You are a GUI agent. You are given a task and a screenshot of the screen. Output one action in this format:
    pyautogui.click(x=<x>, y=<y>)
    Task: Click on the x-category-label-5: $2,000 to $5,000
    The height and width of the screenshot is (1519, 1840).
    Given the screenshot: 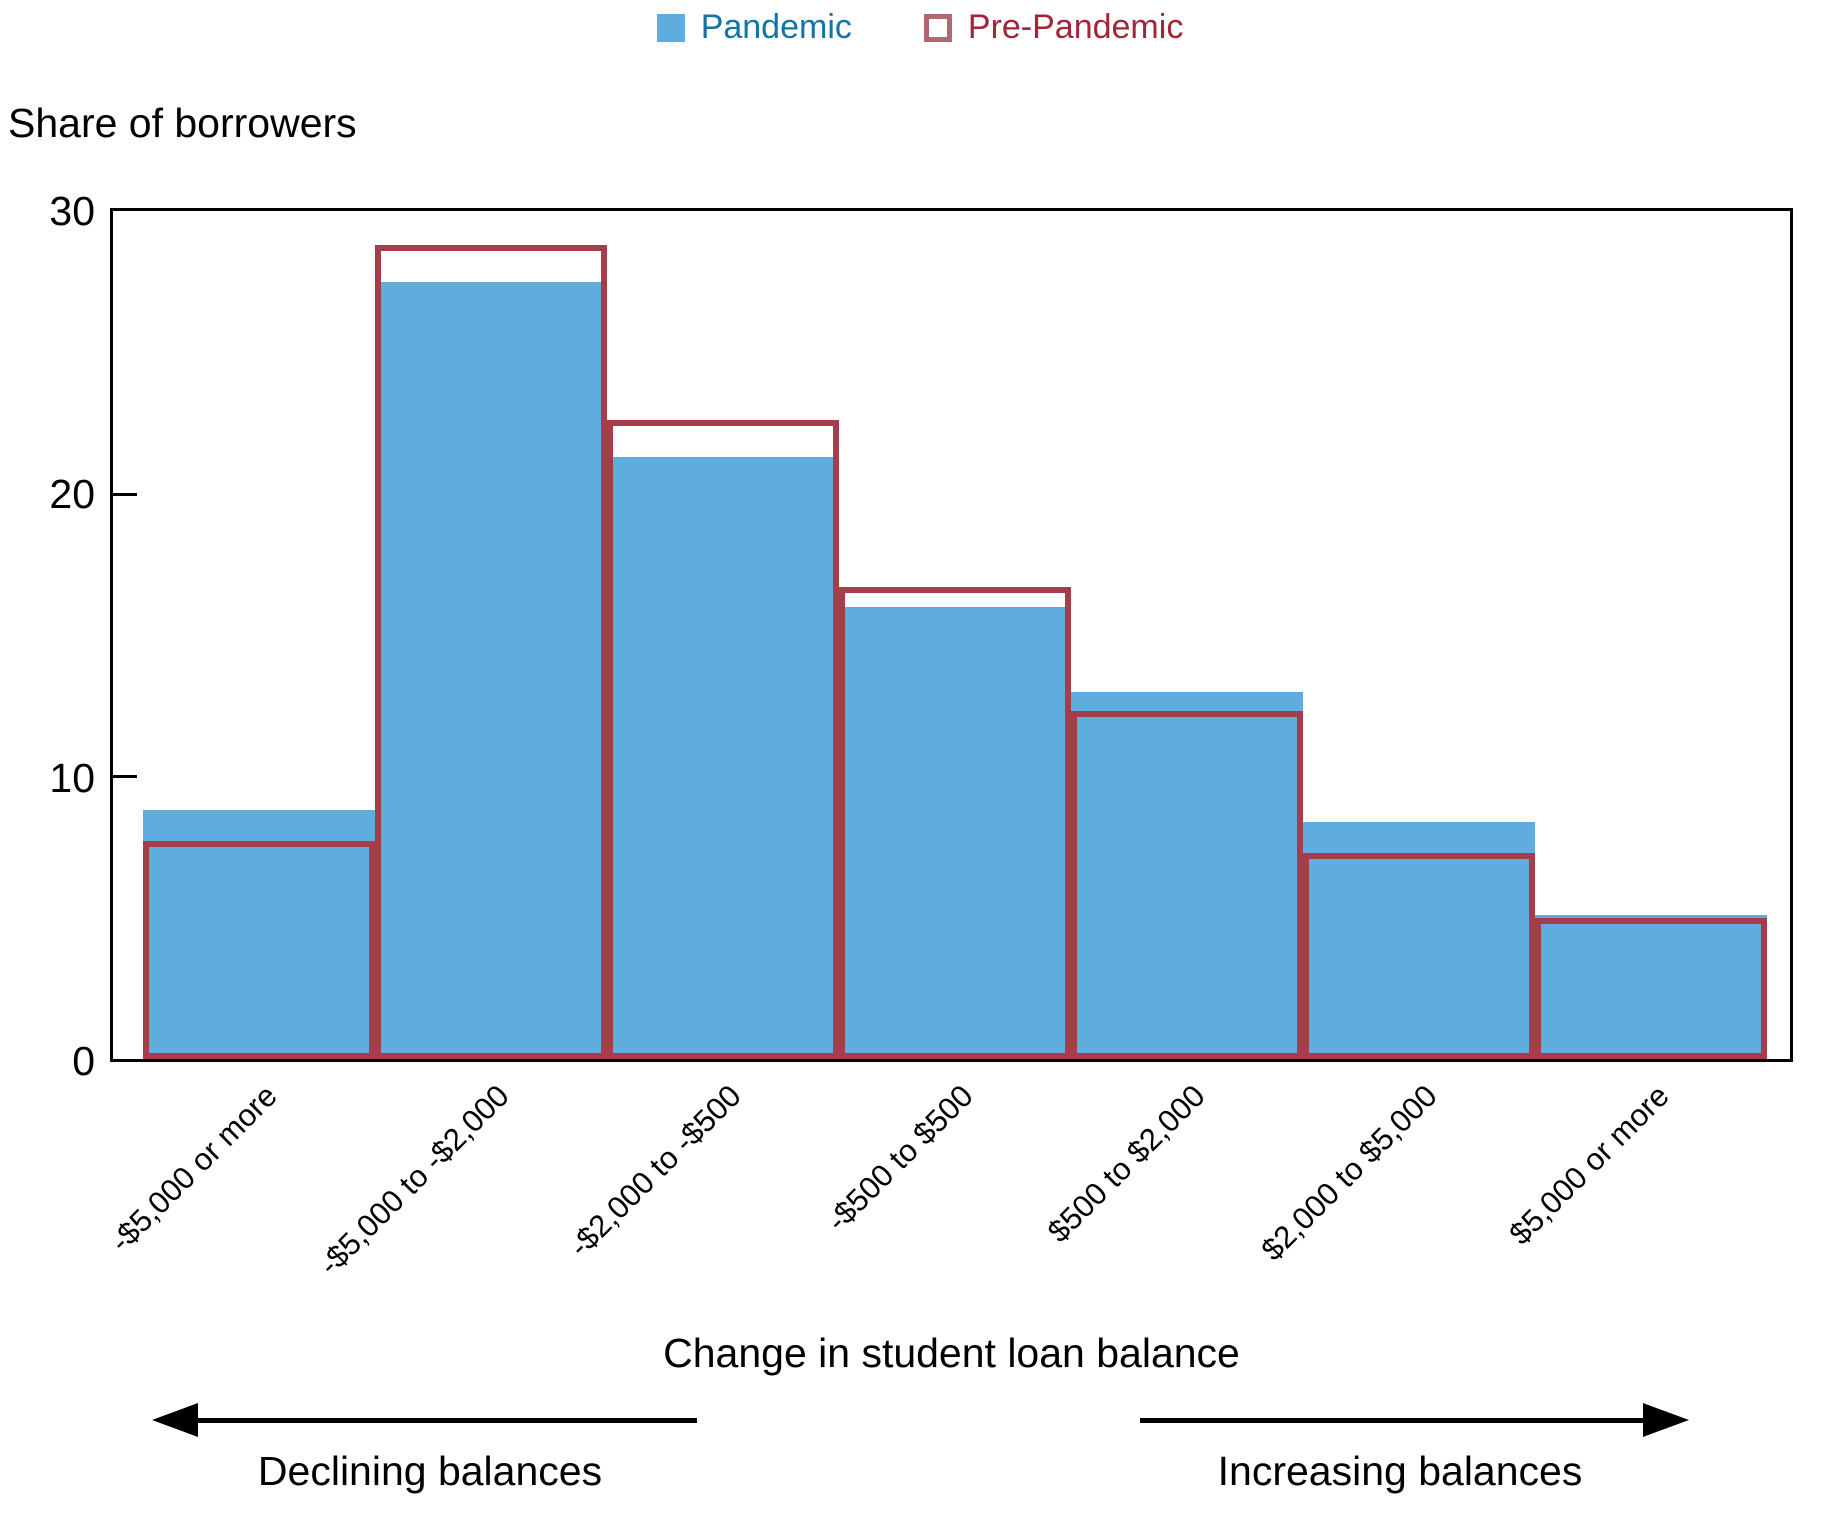 What is the action you would take?
    pyautogui.click(x=1349, y=1173)
    